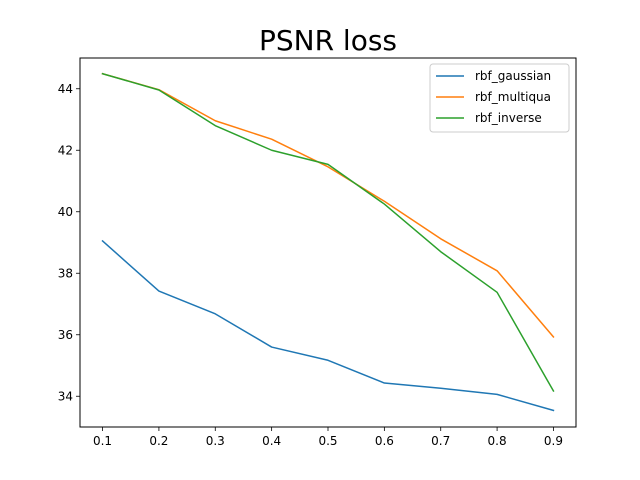 The image size is (640, 480). What do you see at coordinates (65, 396) in the screenshot?
I see `y-tick-label: 34` at bounding box center [65, 396].